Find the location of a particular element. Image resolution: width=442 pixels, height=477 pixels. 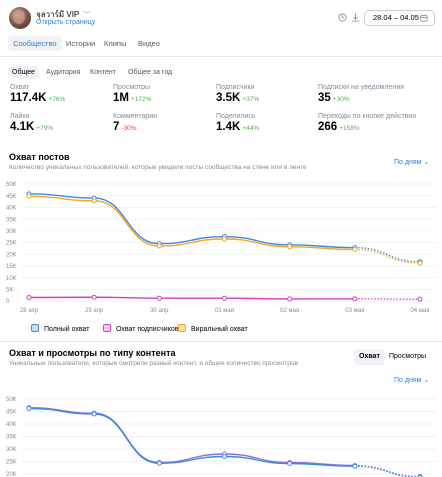

x-tick-label: 01 мая is located at coordinates (224, 311).